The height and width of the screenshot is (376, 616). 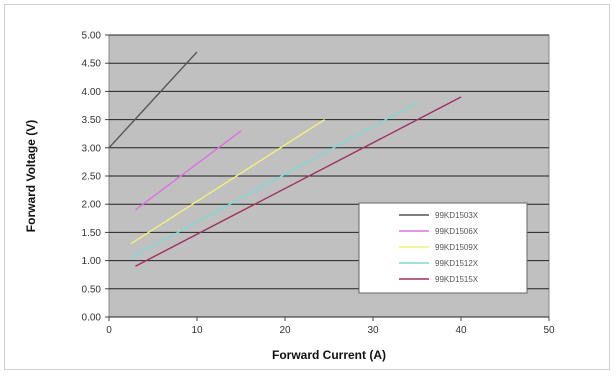 What do you see at coordinates (92, 261) in the screenshot?
I see `y-tick-label: 1.00` at bounding box center [92, 261].